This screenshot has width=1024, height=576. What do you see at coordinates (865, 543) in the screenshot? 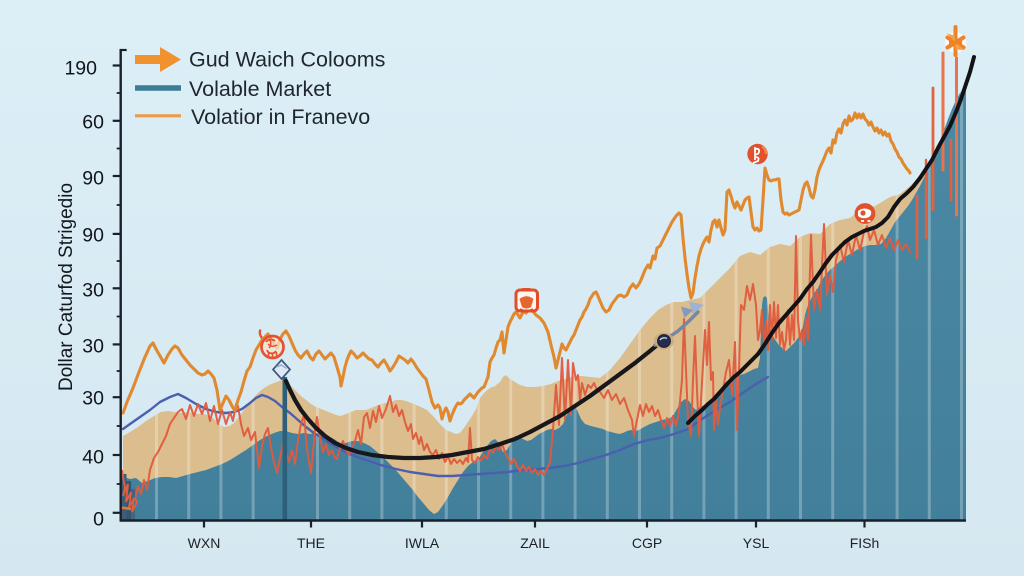
I see `svg-text: FISh` at bounding box center [865, 543].